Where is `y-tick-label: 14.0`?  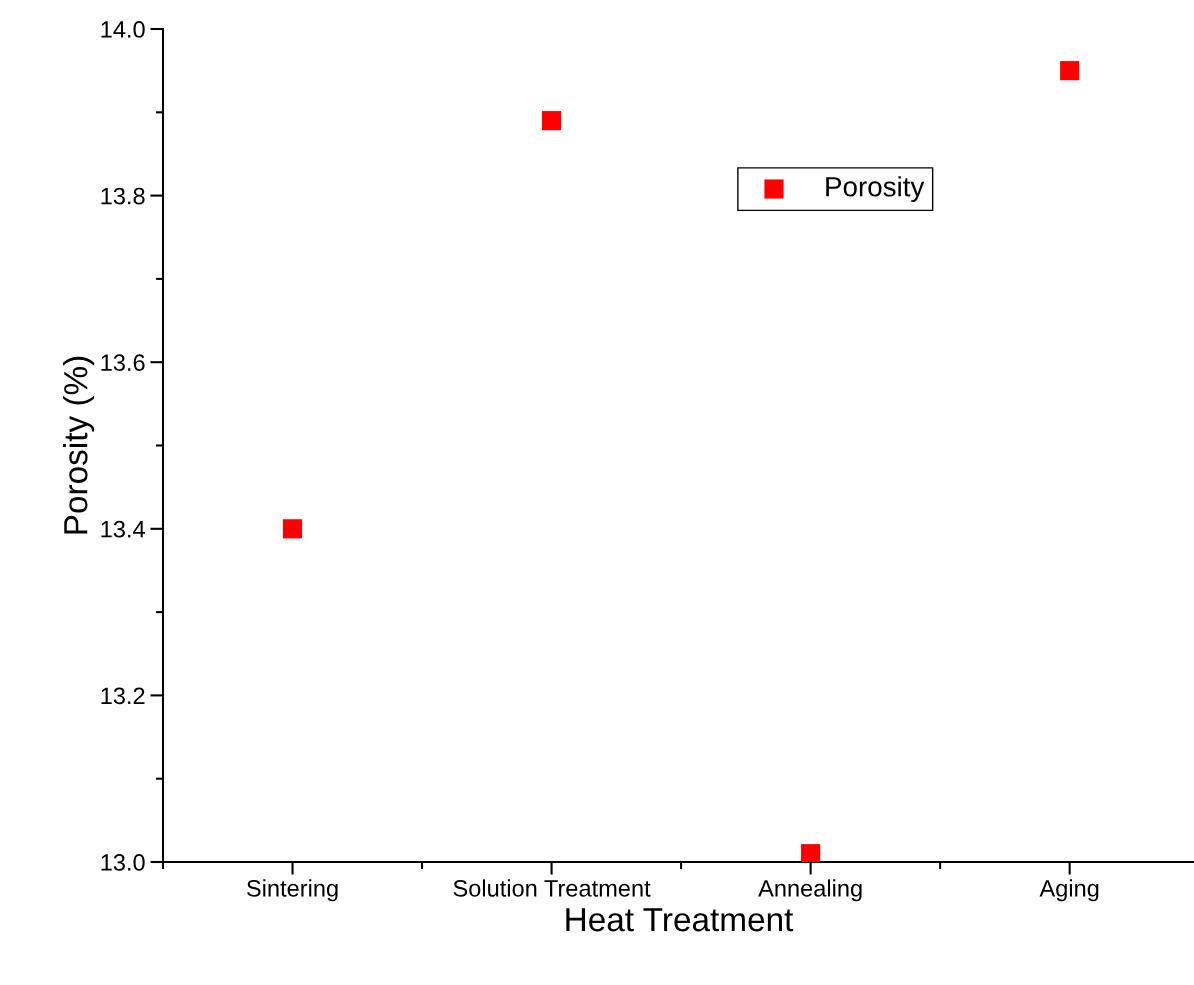
y-tick-label: 14.0 is located at coordinates (123, 29).